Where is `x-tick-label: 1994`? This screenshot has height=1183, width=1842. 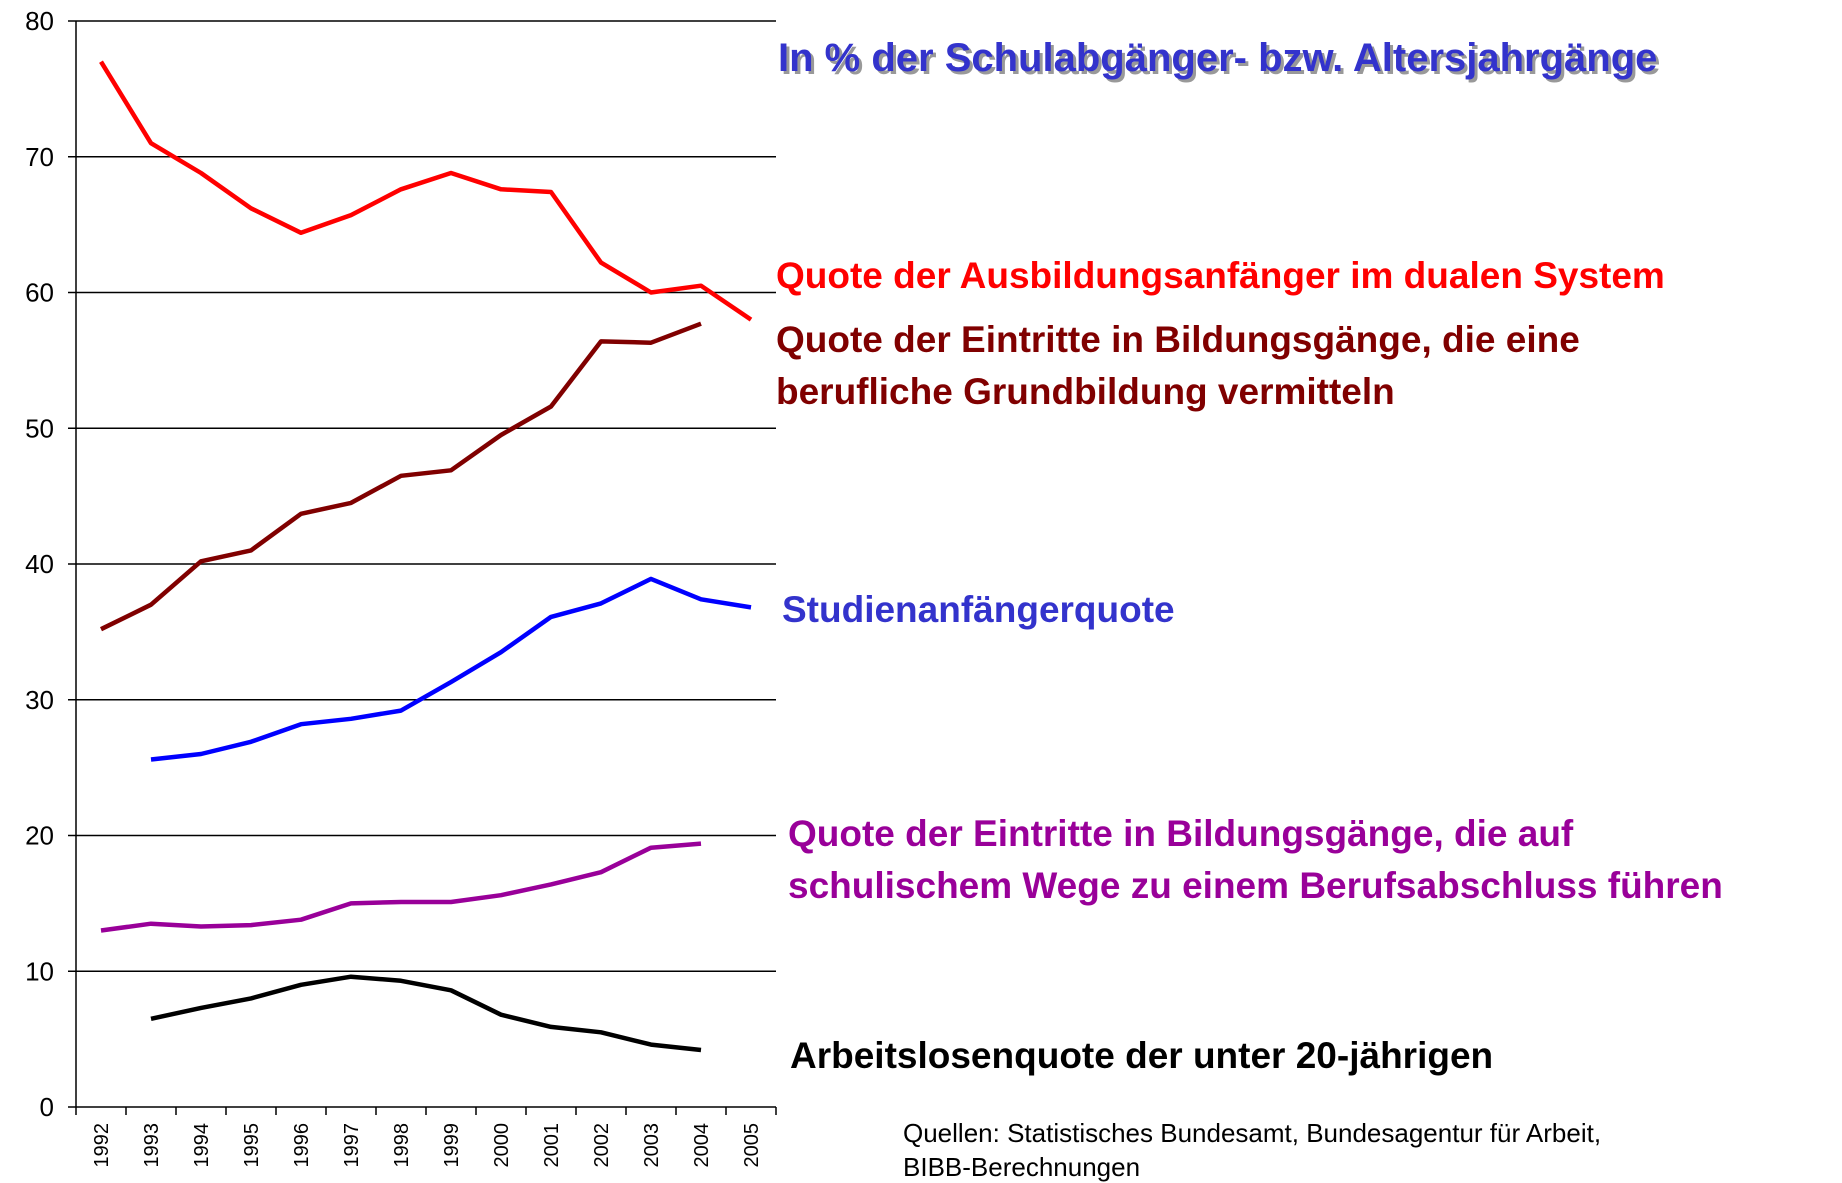
x-tick-label: 1994 is located at coordinates (202, 1145).